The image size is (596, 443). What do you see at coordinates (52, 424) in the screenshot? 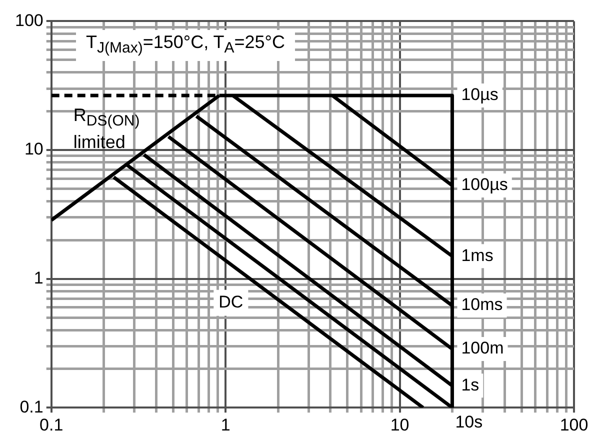
I see `x-tick-label: 0.1` at bounding box center [52, 424].